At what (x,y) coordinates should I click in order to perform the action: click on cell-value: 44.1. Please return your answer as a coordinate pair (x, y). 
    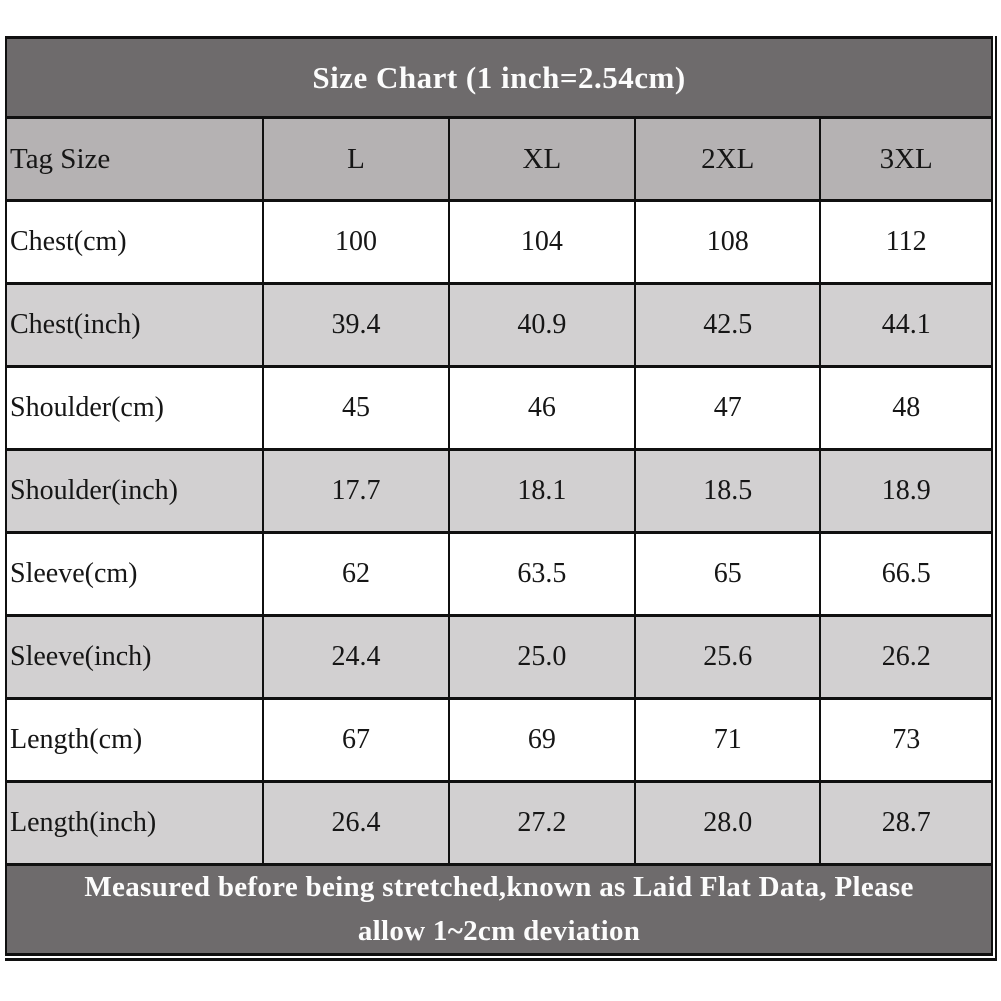
    Looking at the image, I should click on (906, 325).